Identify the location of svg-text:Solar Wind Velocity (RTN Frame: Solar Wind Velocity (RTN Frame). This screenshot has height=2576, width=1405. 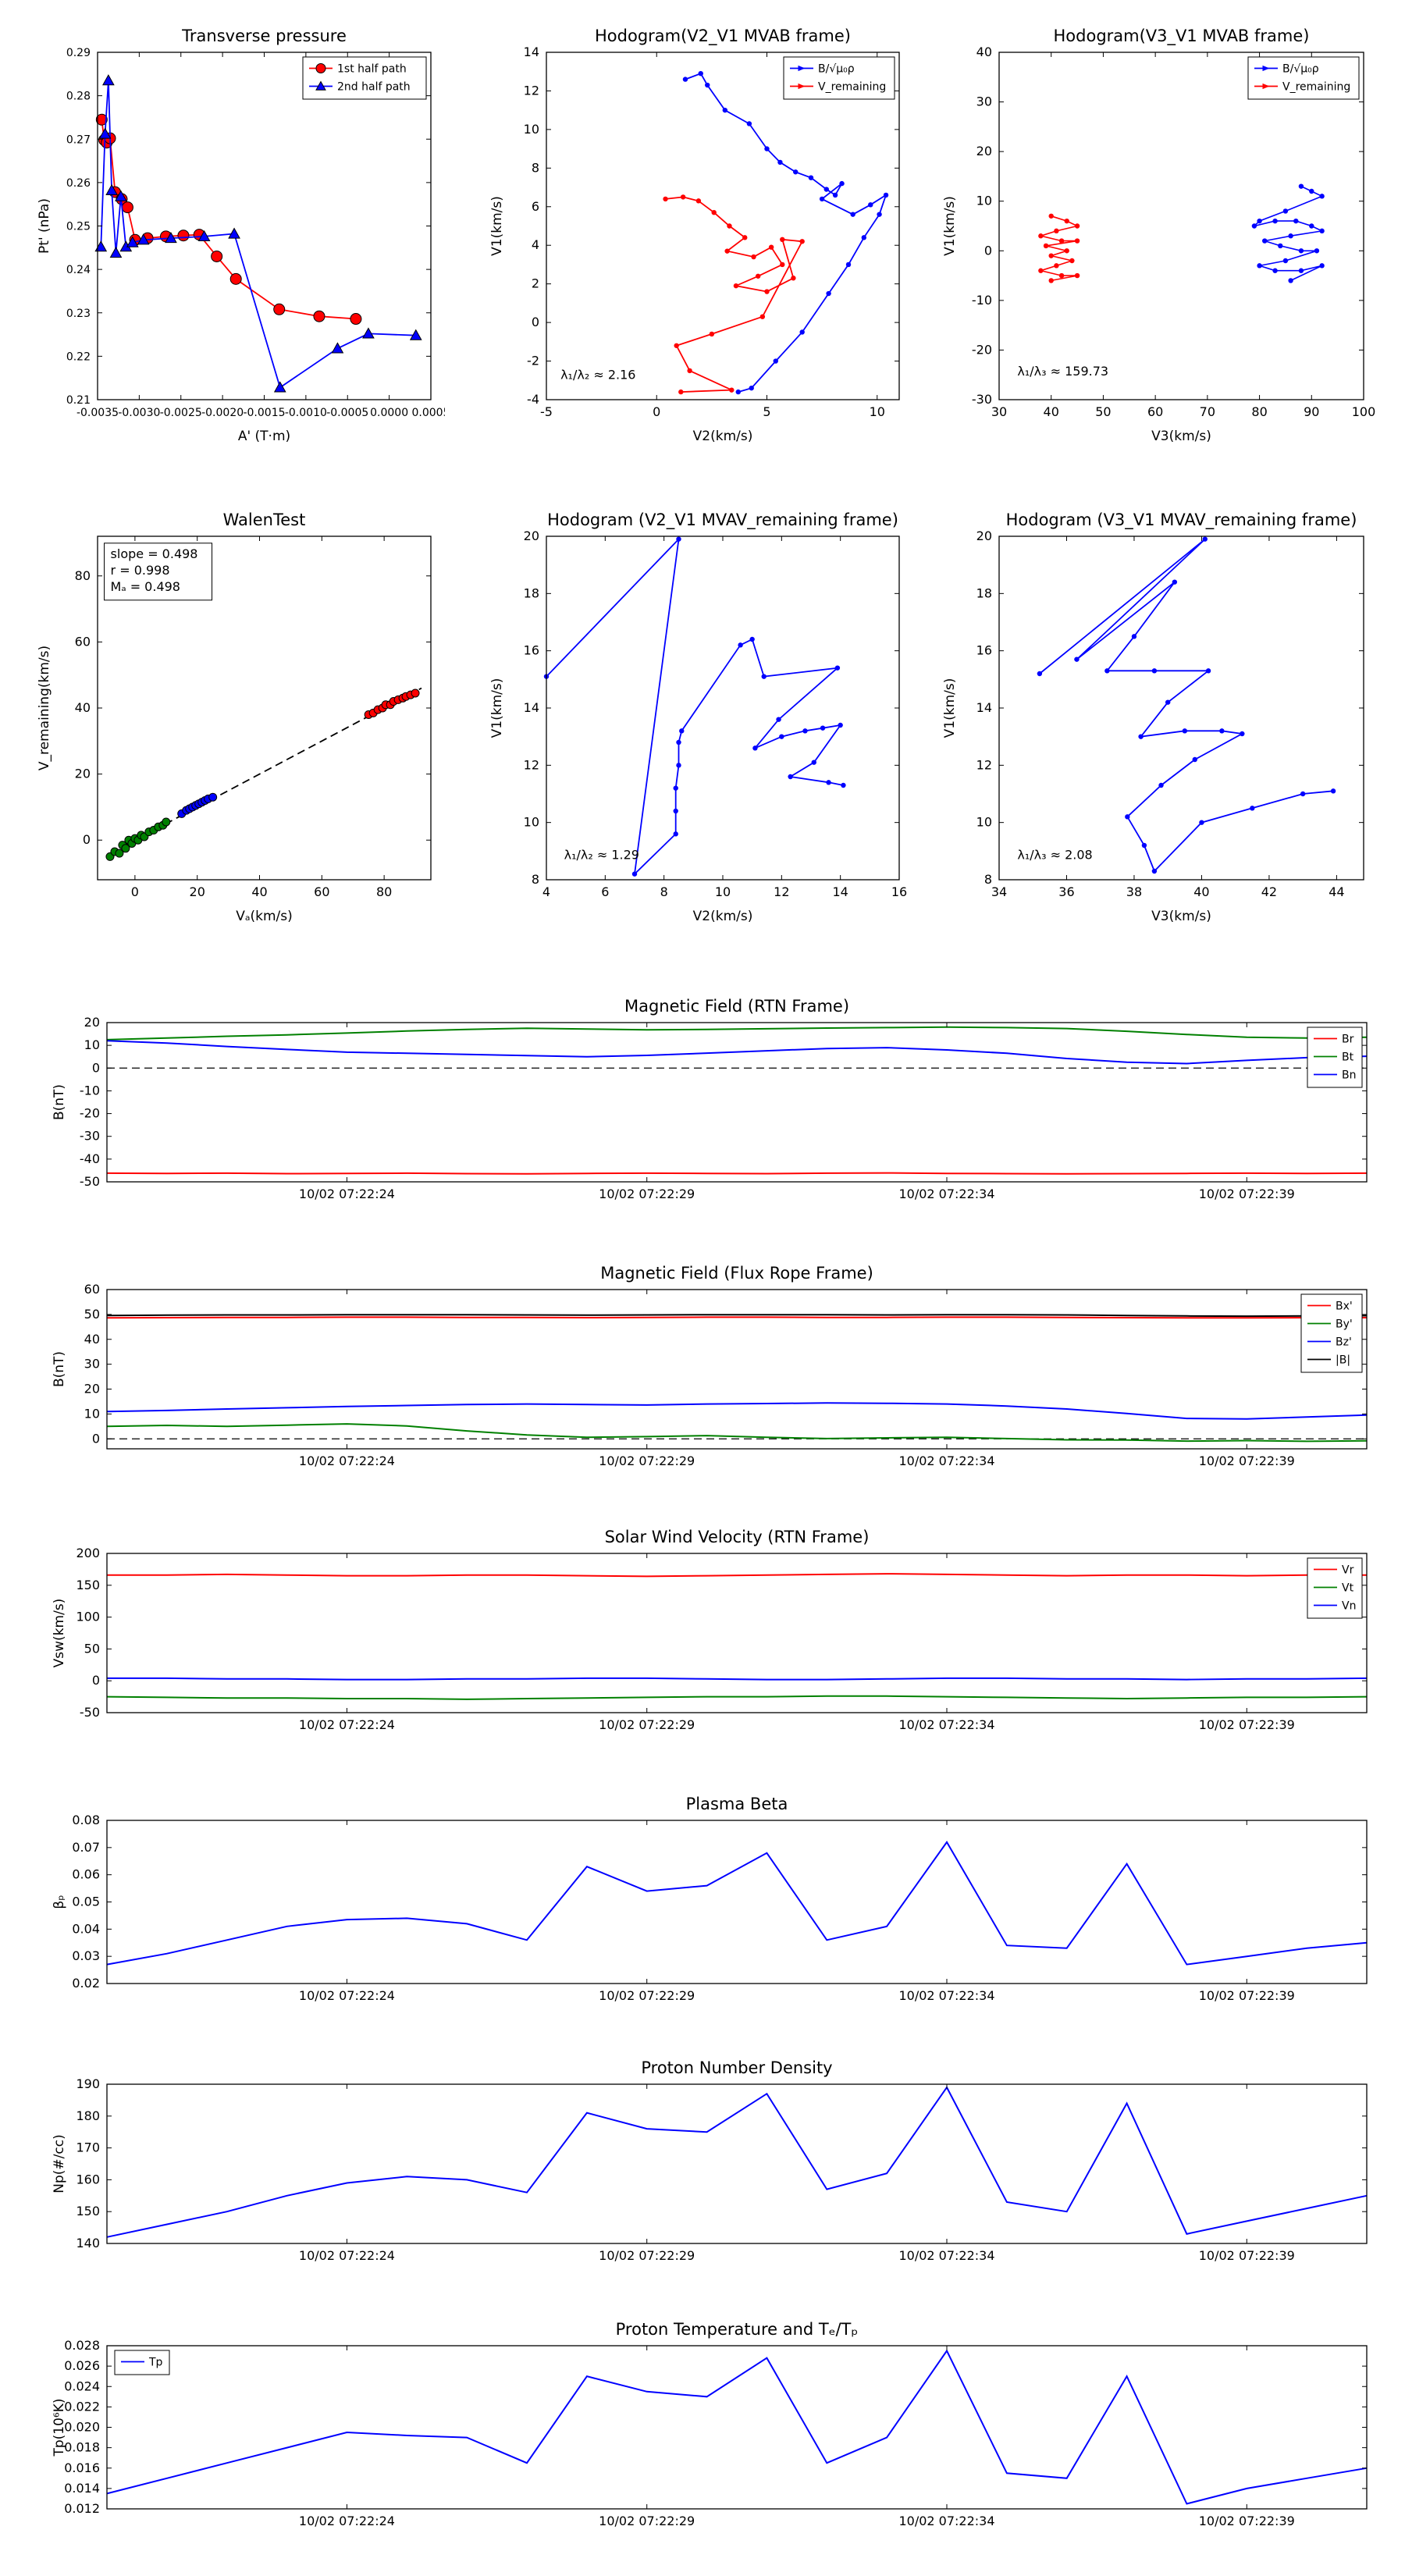
(738, 1537).